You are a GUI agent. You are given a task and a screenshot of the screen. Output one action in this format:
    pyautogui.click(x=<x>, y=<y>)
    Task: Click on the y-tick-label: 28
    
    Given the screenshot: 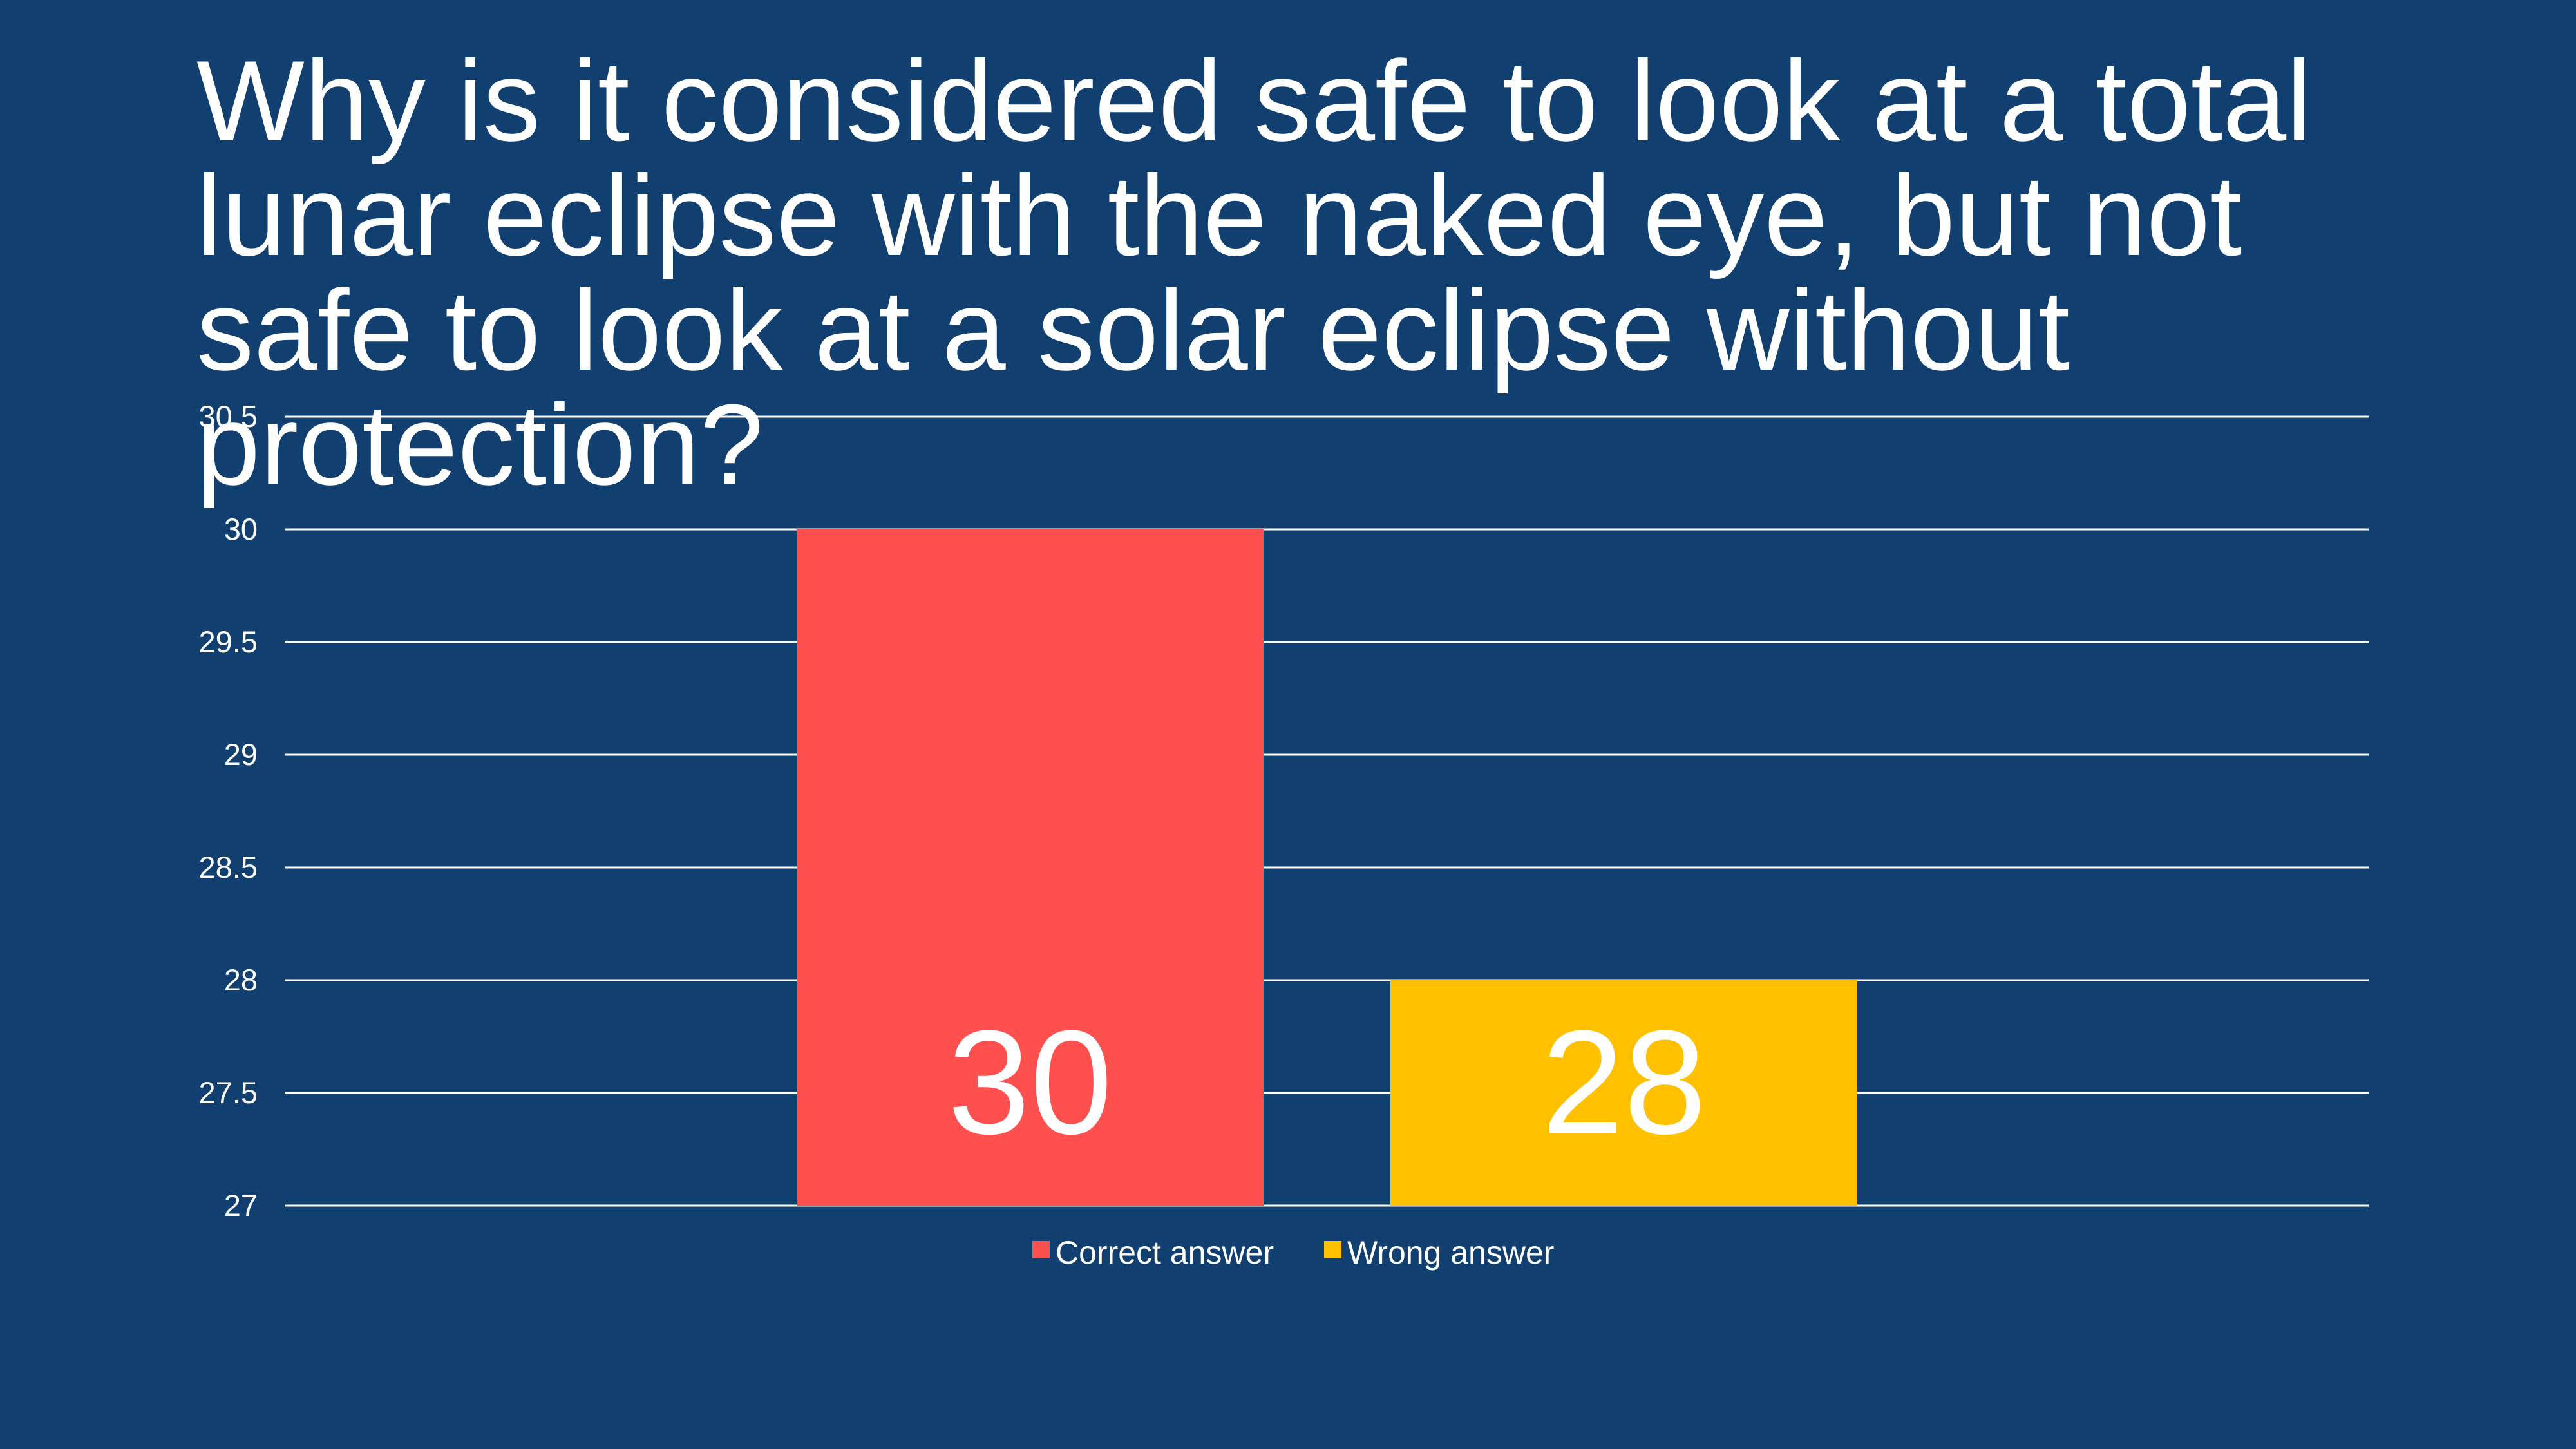 What is the action you would take?
    pyautogui.click(x=241, y=980)
    